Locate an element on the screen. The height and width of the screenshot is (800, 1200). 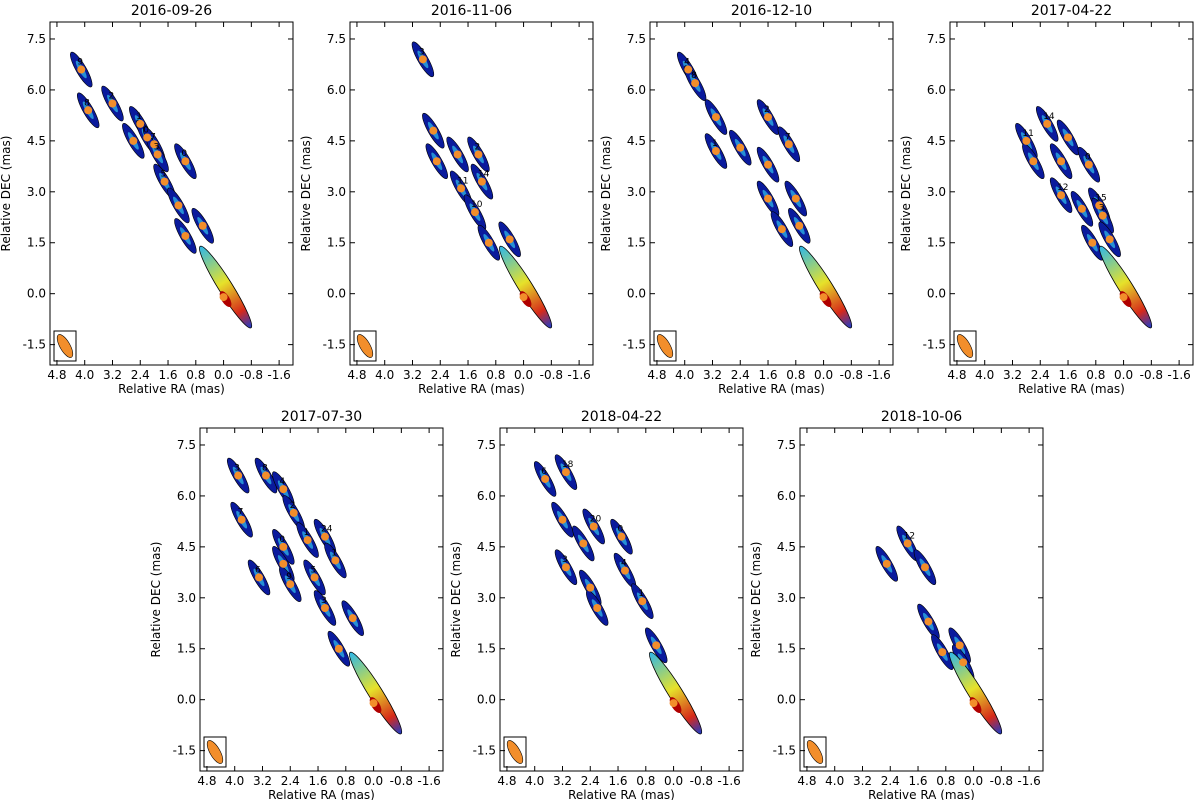
component-label: 18 is located at coordinates (568, 465).